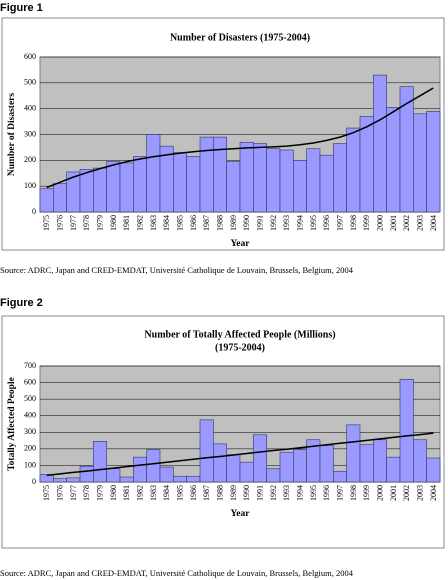 This screenshot has width=448, height=580. What do you see at coordinates (420, 223) in the screenshot?
I see `x-tick-label: 2003` at bounding box center [420, 223].